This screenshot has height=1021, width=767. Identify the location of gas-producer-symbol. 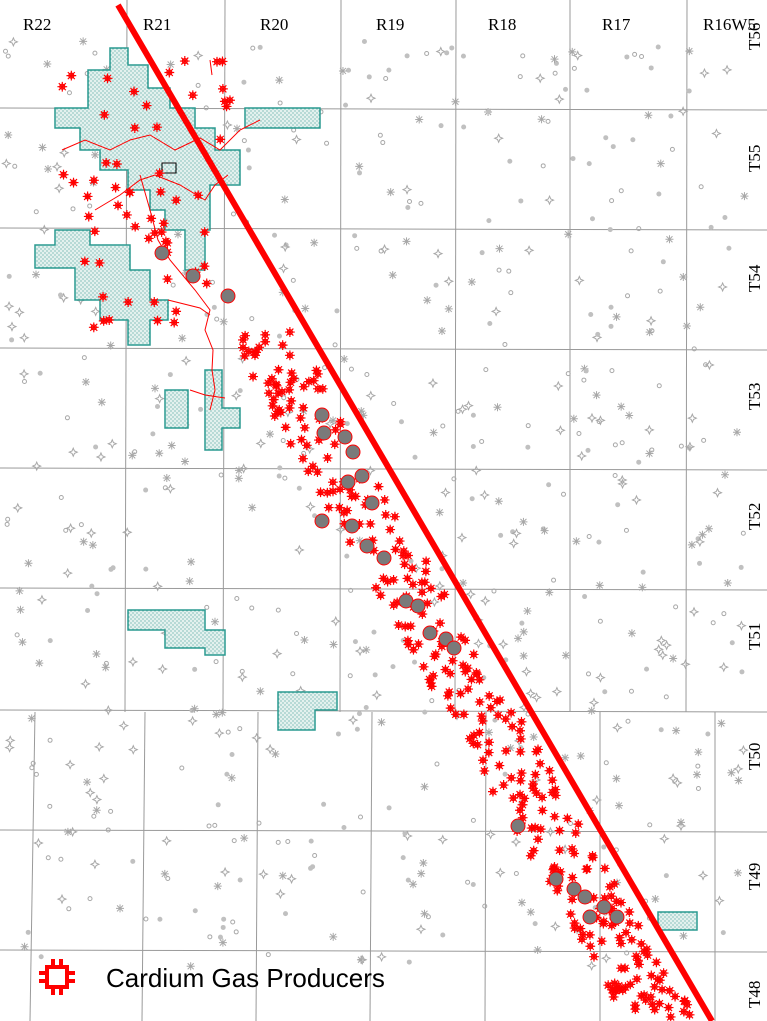
(57, 977).